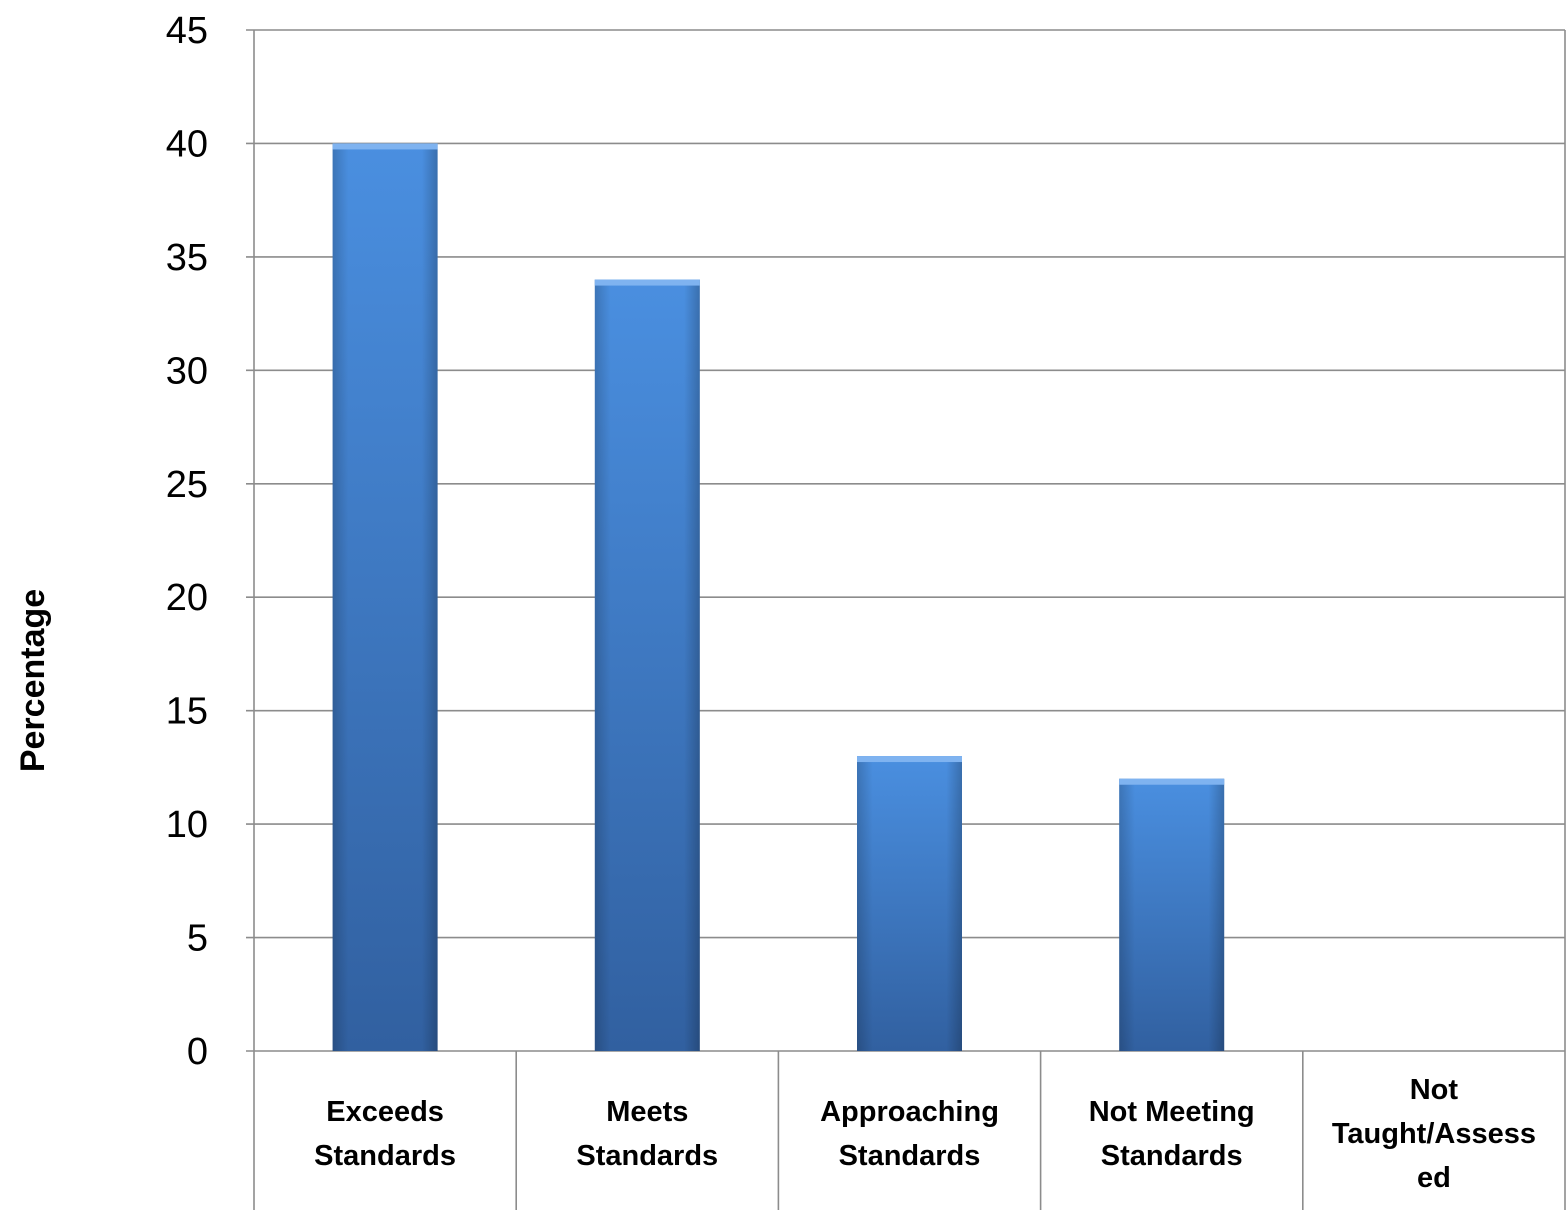 The height and width of the screenshot is (1210, 1567). What do you see at coordinates (909, 1112) in the screenshot?
I see `category-label-line: Approaching` at bounding box center [909, 1112].